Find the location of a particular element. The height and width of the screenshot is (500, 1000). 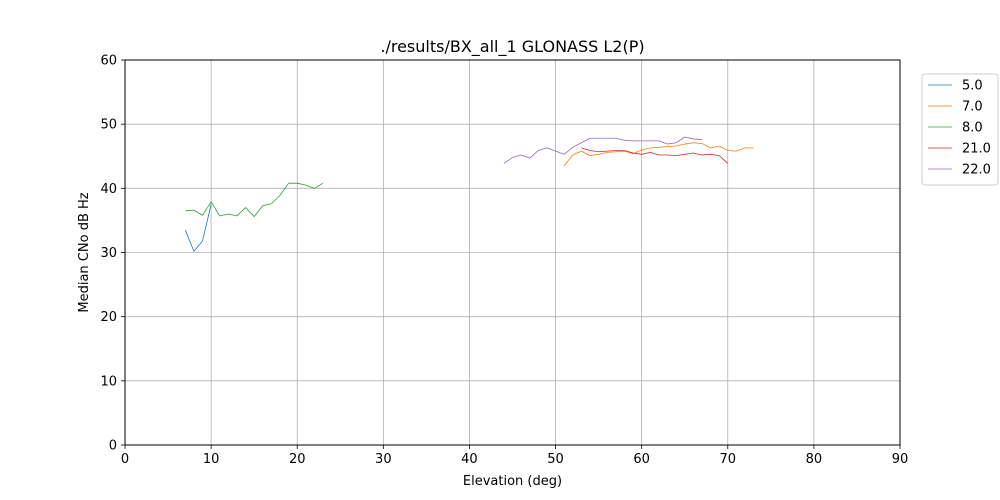

x-tick-label: 0 is located at coordinates (125, 459).